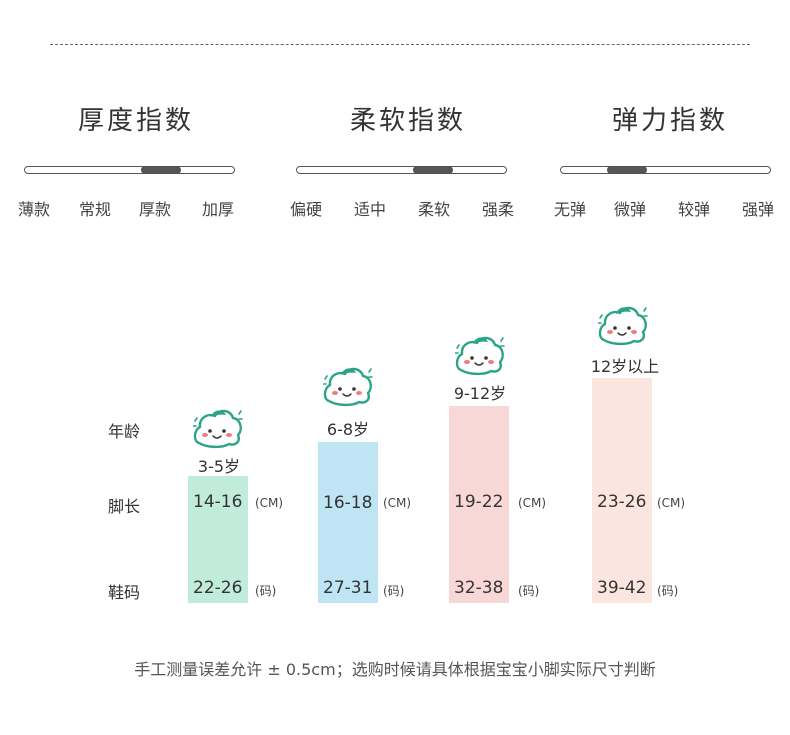 Image resolution: width=790 pixels, height=735 pixels. I want to click on shoe-size-row-label: 鞋码, so click(124, 592).